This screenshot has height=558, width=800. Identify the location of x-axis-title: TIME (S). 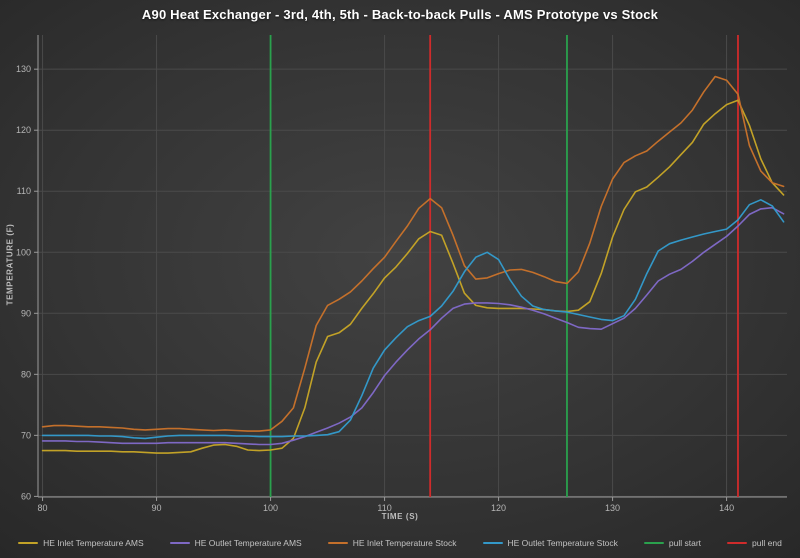
(400, 516).